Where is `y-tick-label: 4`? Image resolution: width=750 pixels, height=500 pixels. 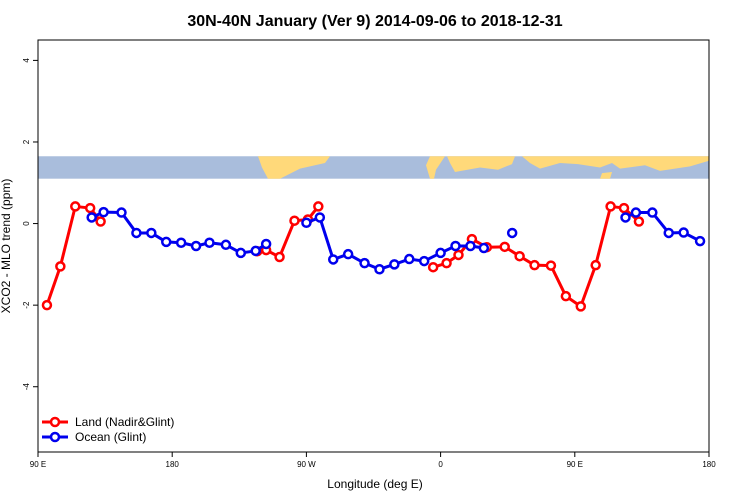
y-tick-label: 4 is located at coordinates (26, 60).